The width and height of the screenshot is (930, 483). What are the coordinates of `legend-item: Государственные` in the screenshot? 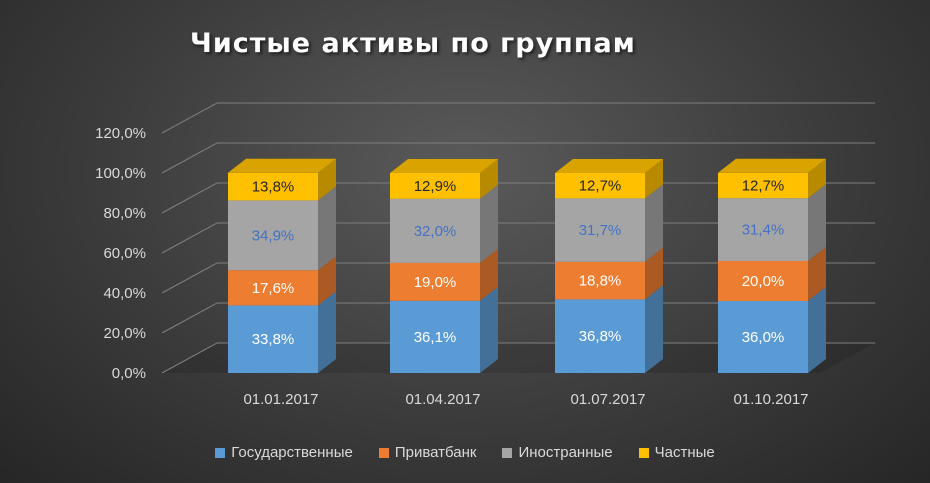 It's located at (284, 452).